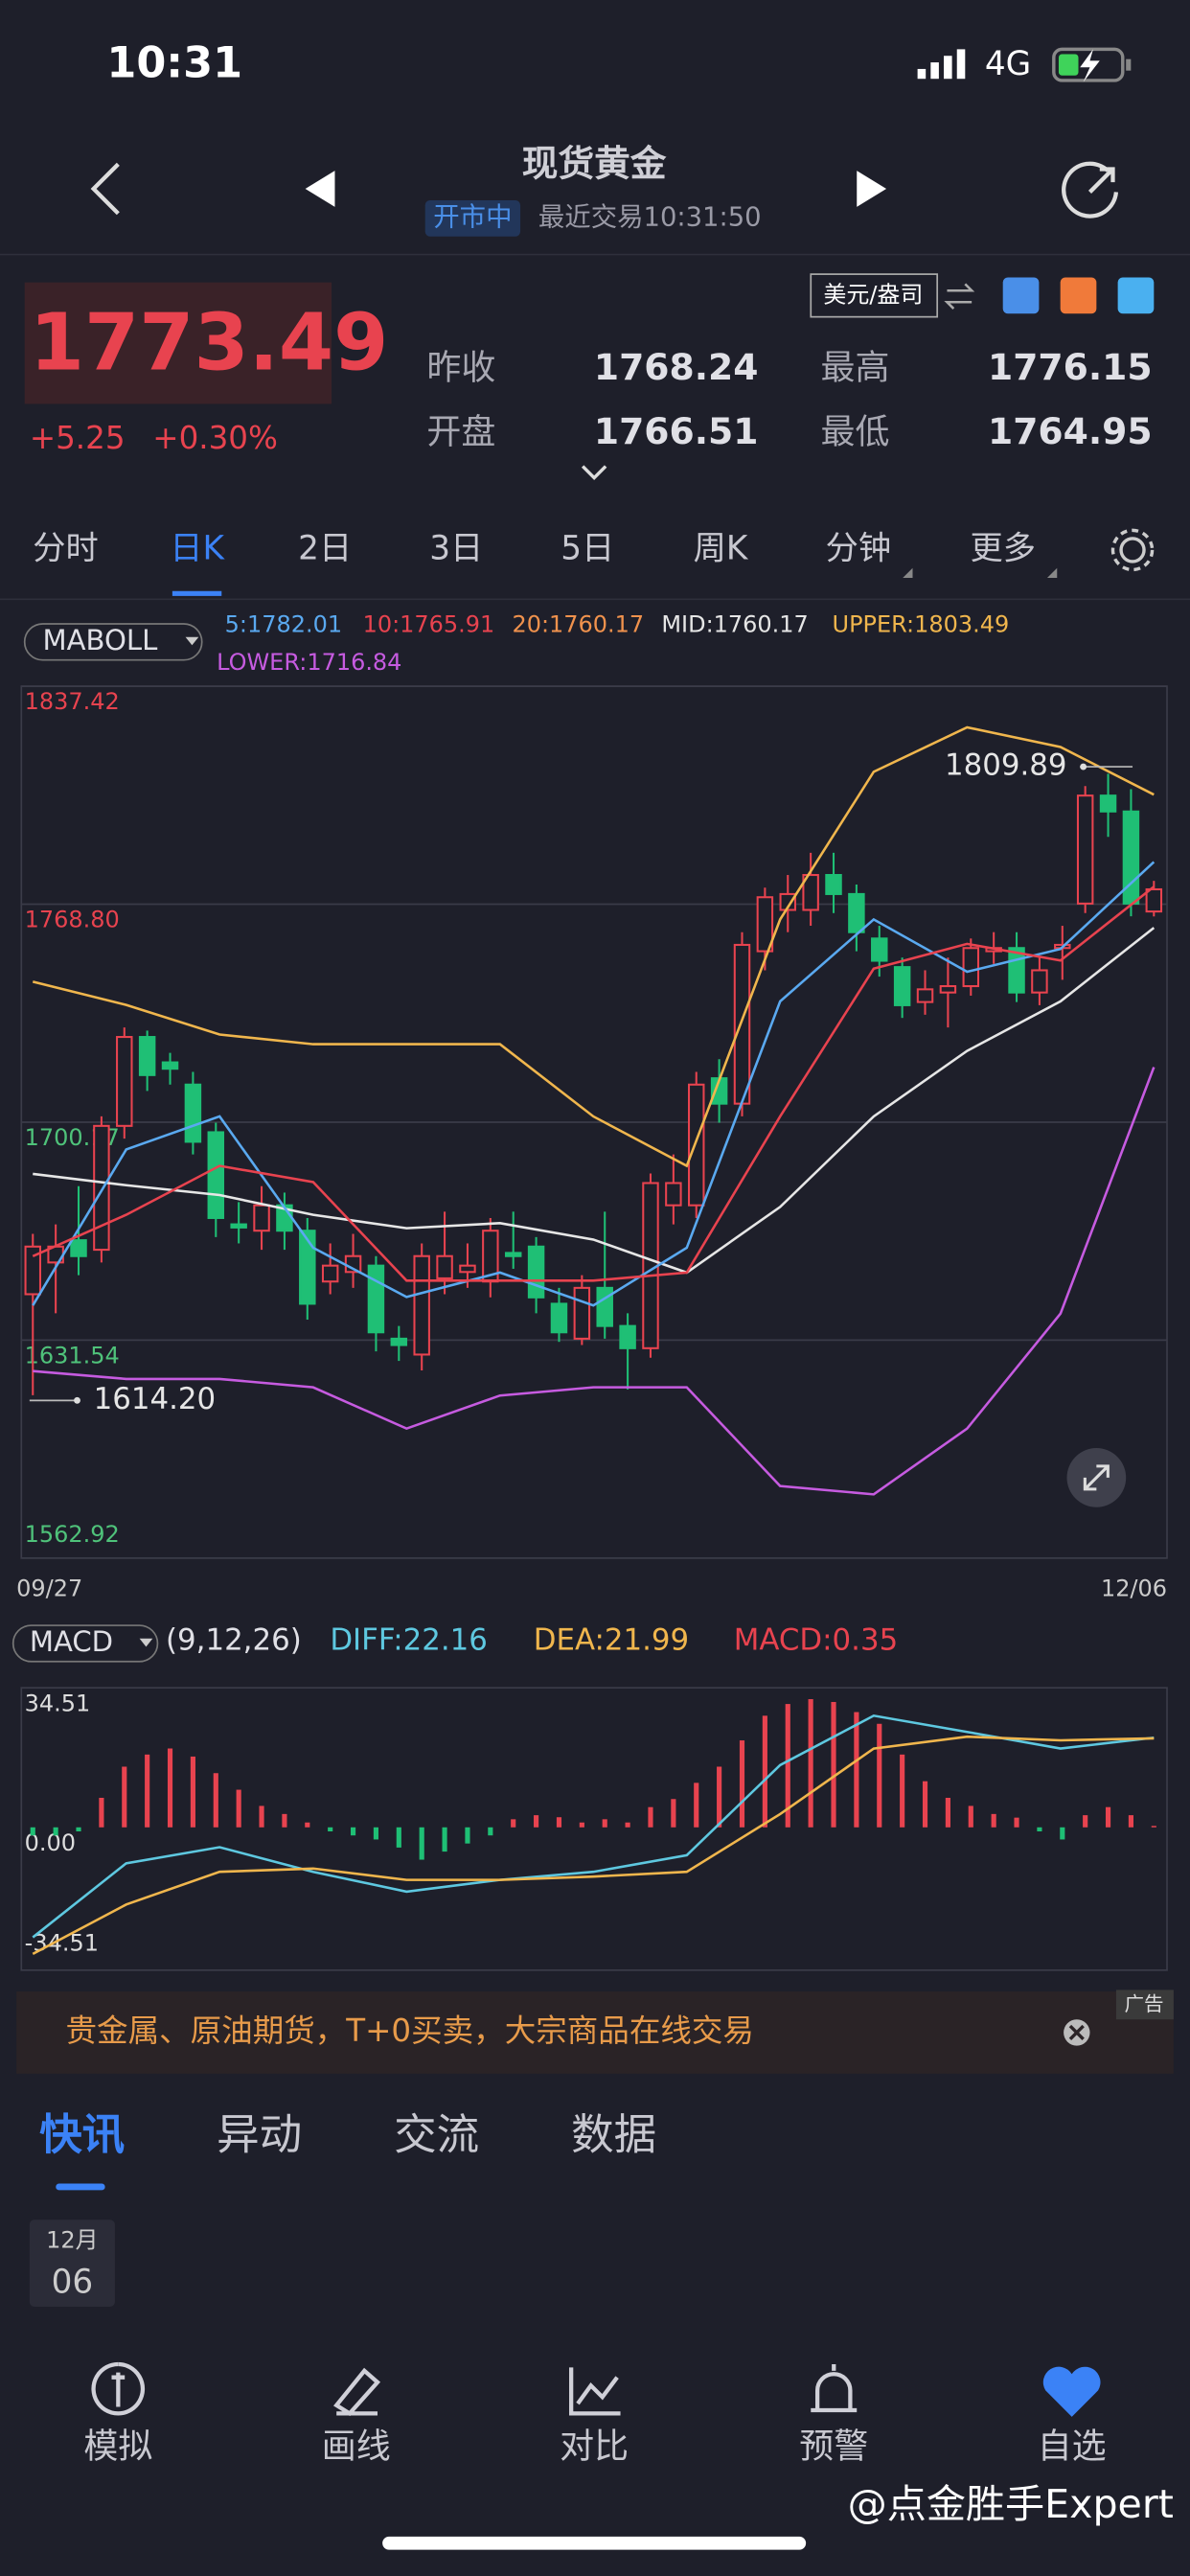 This screenshot has height=2576, width=1190. Describe the element at coordinates (1003, 548) in the screenshot. I see `tab: 更多` at that location.